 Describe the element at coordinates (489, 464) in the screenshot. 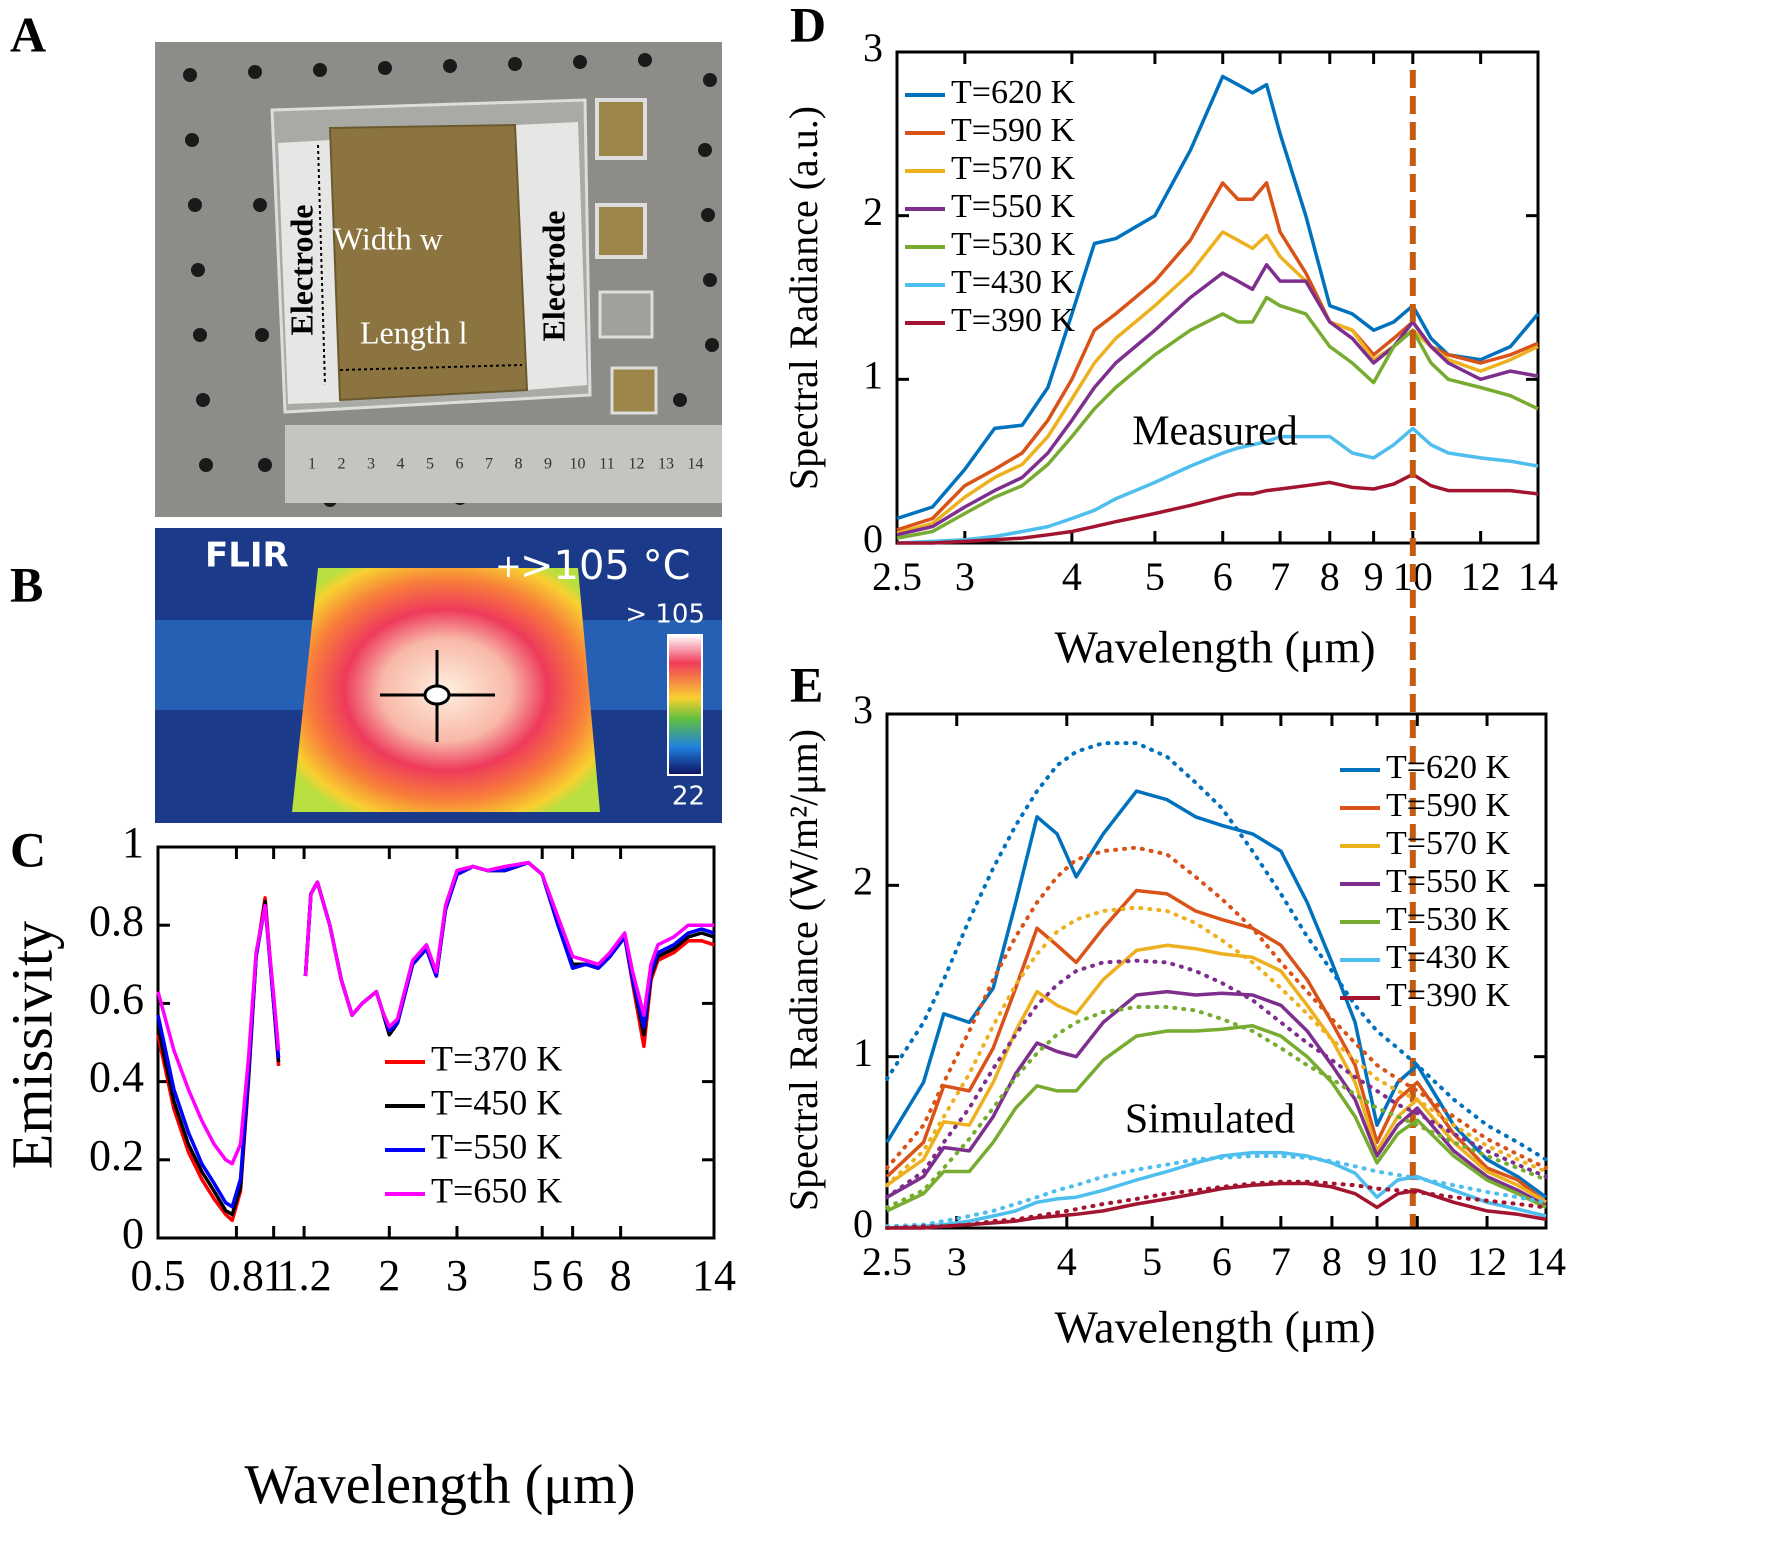

I see `ruler-number: 7` at that location.